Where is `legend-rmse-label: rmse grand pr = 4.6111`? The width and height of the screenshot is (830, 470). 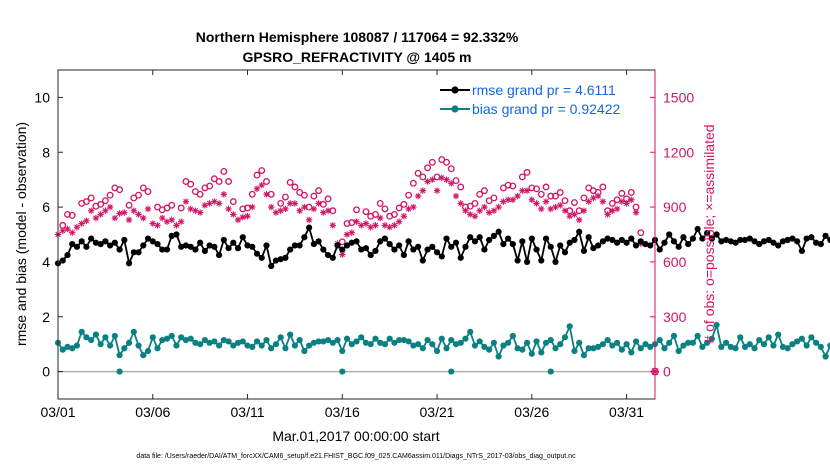 legend-rmse-label: rmse grand pr = 4.6111 is located at coordinates (544, 90).